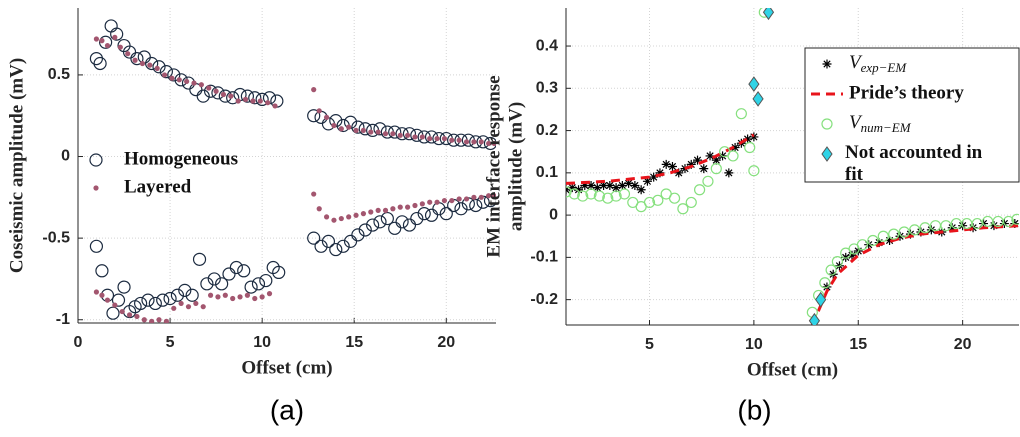 The width and height of the screenshot is (1020, 437). I want to click on legend-label: Vexp−EM, so click(878, 63).